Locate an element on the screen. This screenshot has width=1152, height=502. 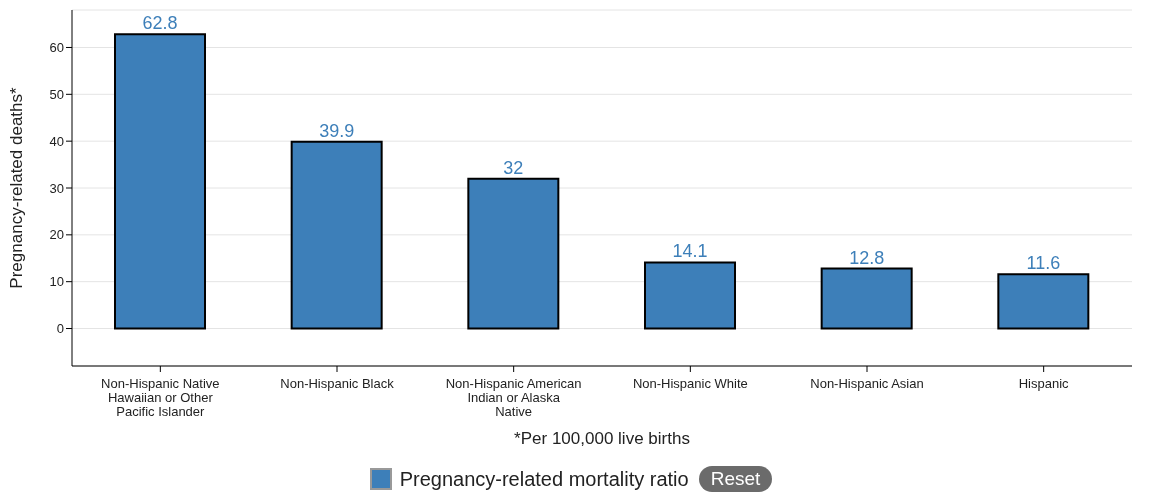
data-label: 39.9 is located at coordinates (337, 130).